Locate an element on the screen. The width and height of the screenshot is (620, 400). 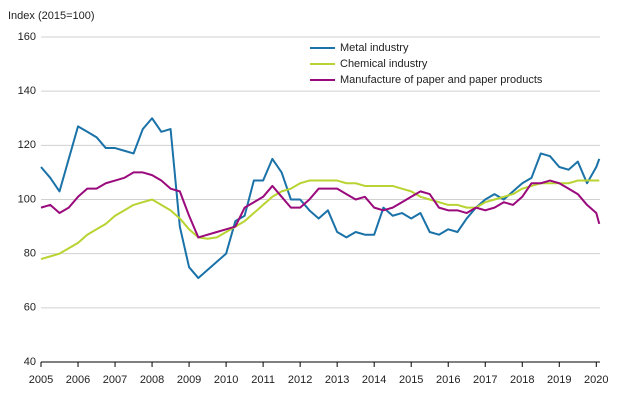
y-tick-label: 40 is located at coordinates (30, 362).